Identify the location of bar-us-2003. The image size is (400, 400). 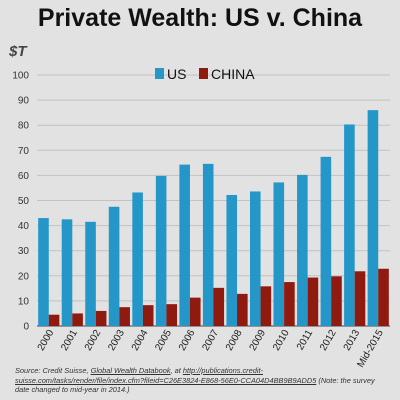
(114, 266).